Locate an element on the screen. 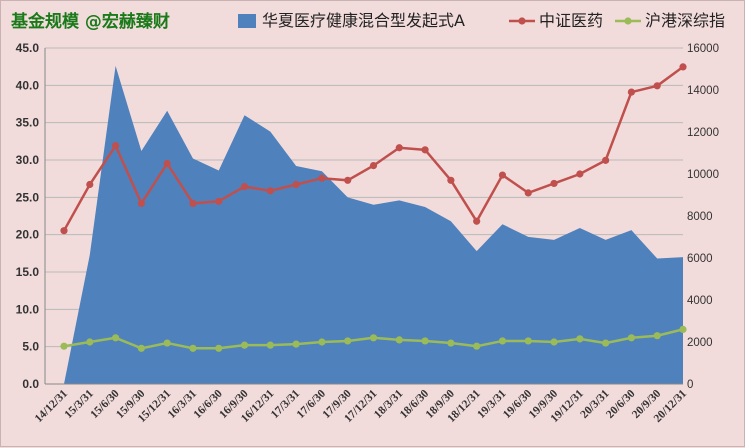 The width and height of the screenshot is (745, 448). left-tick-label: 25.0 is located at coordinates (28, 197).